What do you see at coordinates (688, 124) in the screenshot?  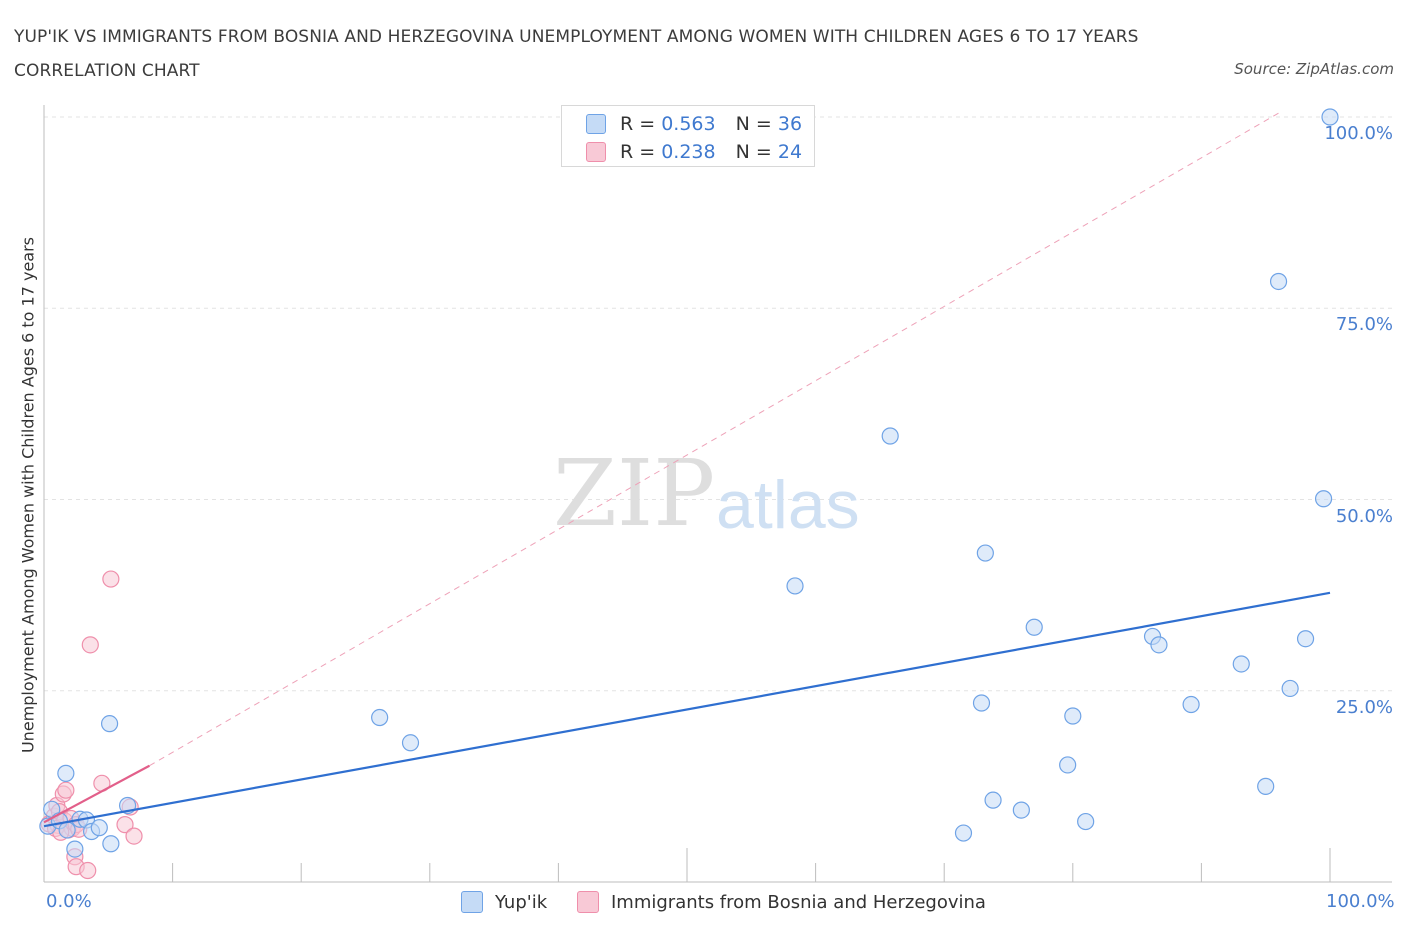 I see `r-value-yupik: 0.563` at bounding box center [688, 124].